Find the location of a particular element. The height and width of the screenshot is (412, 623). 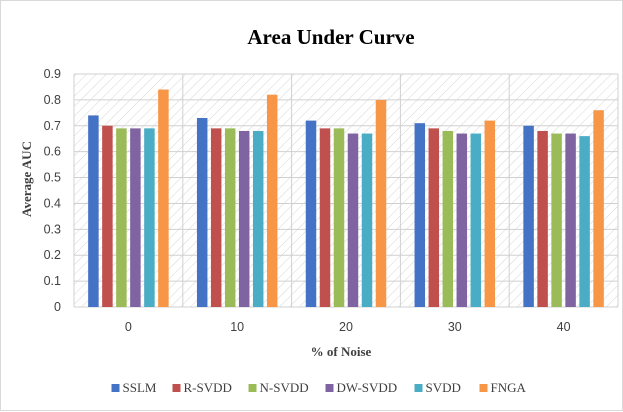

x-tick-label: 40 is located at coordinates (564, 327).